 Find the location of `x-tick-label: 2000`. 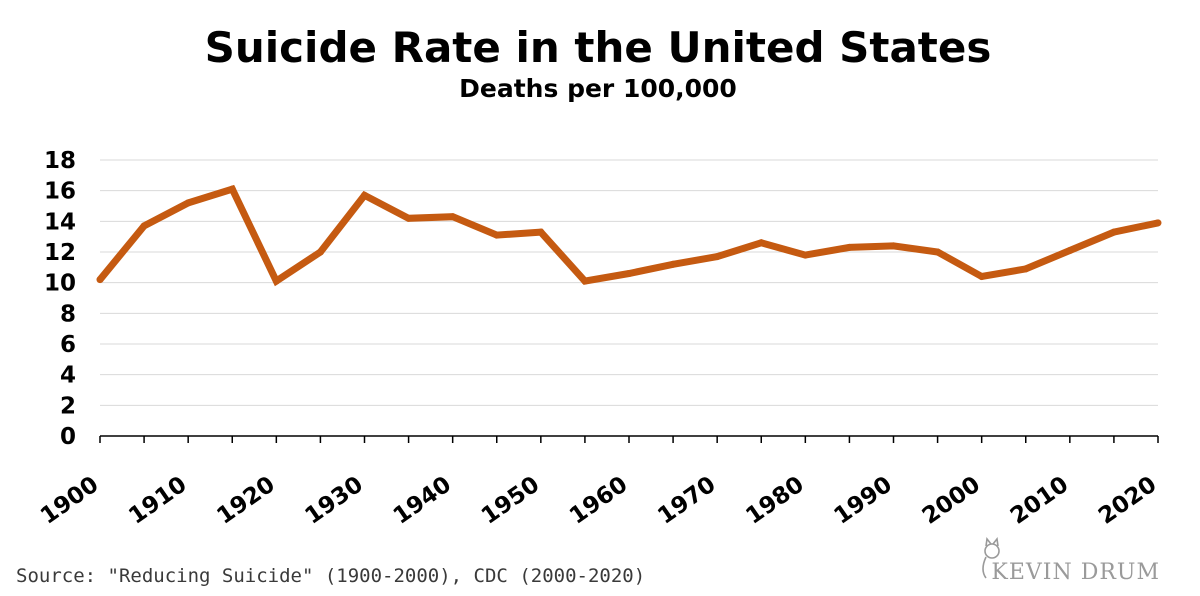

x-tick-label: 2000 is located at coordinates (951, 501).